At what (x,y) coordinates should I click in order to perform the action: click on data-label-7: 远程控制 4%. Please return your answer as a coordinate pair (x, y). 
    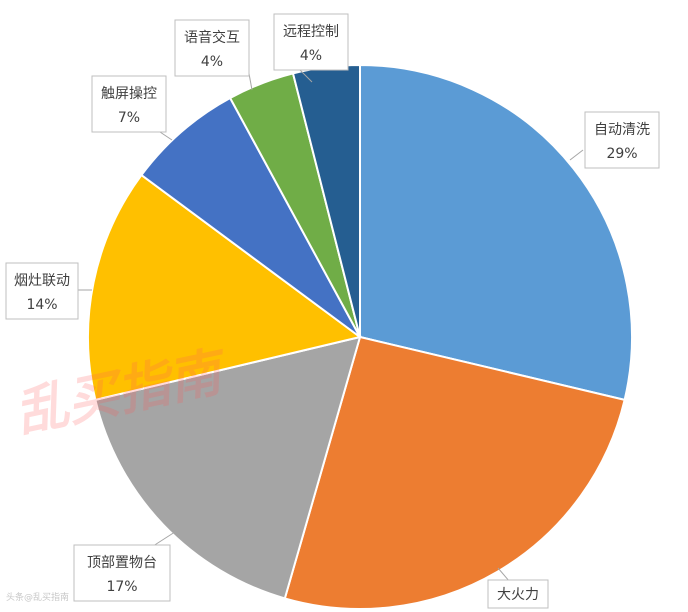
    Looking at the image, I should click on (311, 42).